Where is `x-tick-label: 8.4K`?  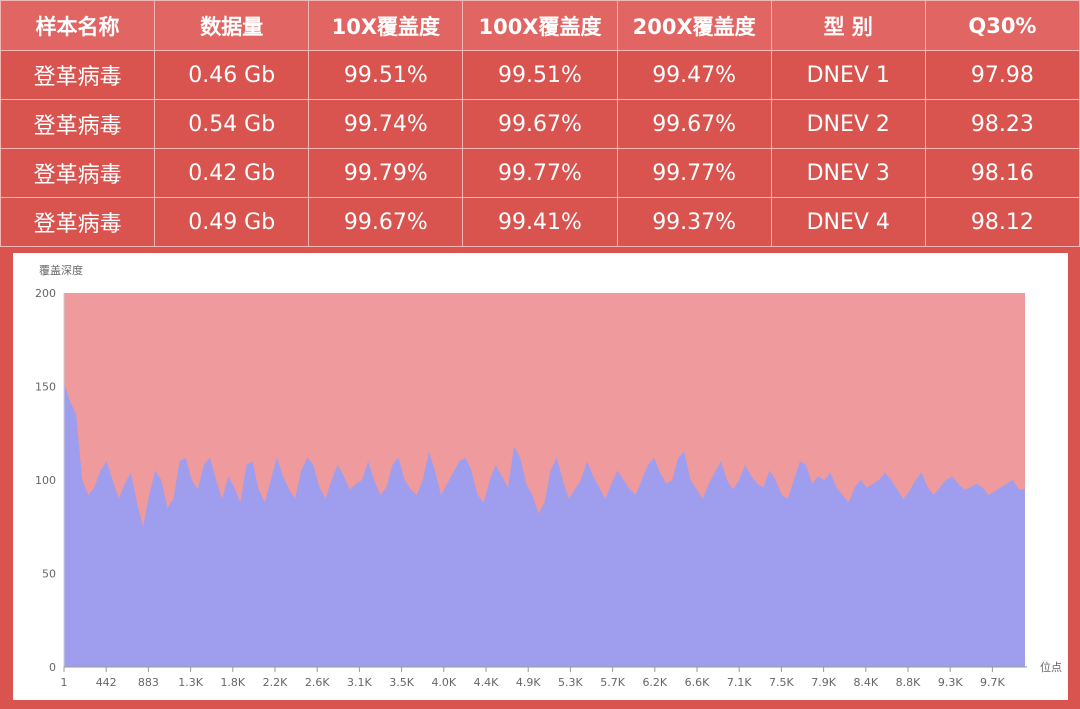
x-tick-label: 8.4K is located at coordinates (865, 682).